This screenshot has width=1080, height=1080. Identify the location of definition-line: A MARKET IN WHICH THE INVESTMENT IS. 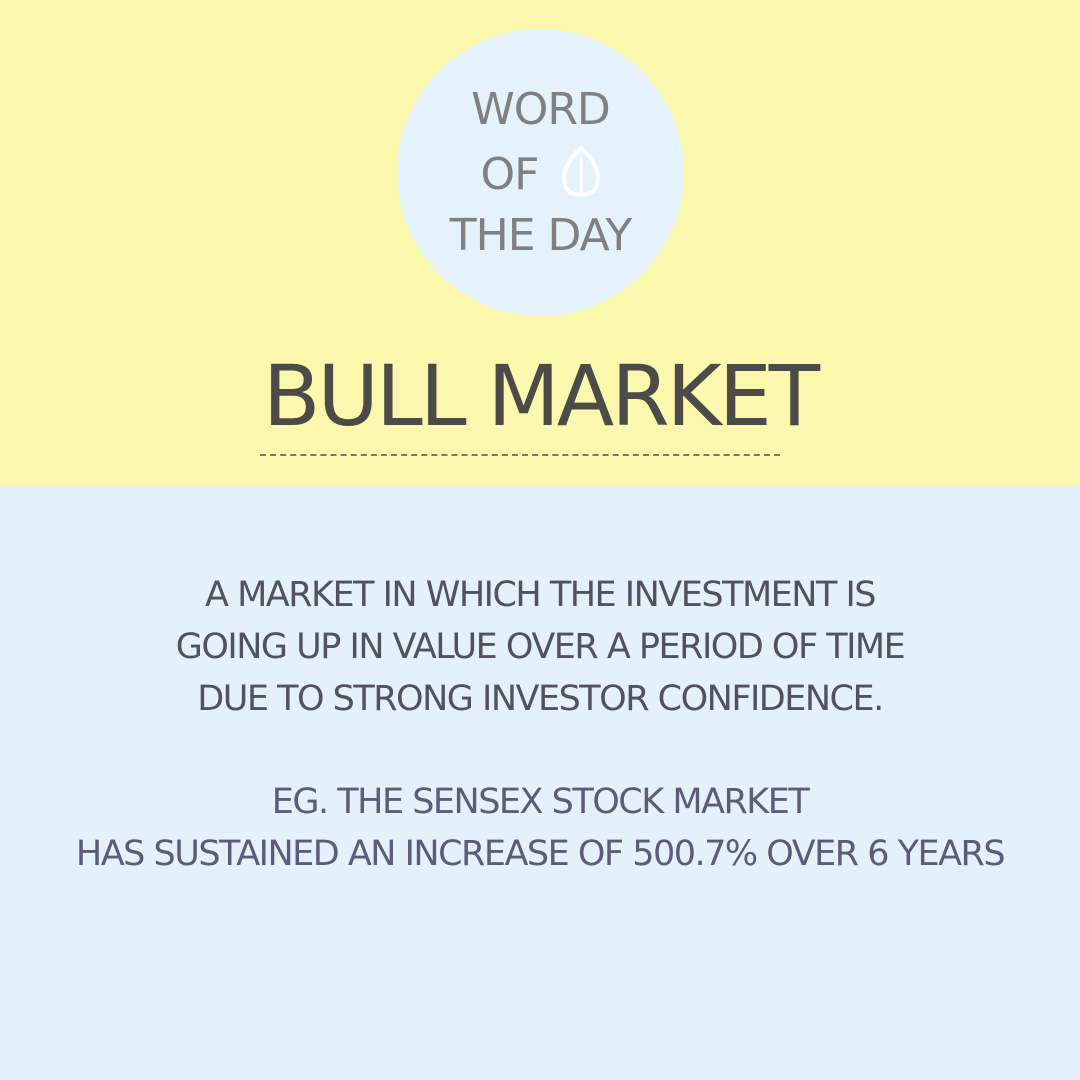
(541, 595).